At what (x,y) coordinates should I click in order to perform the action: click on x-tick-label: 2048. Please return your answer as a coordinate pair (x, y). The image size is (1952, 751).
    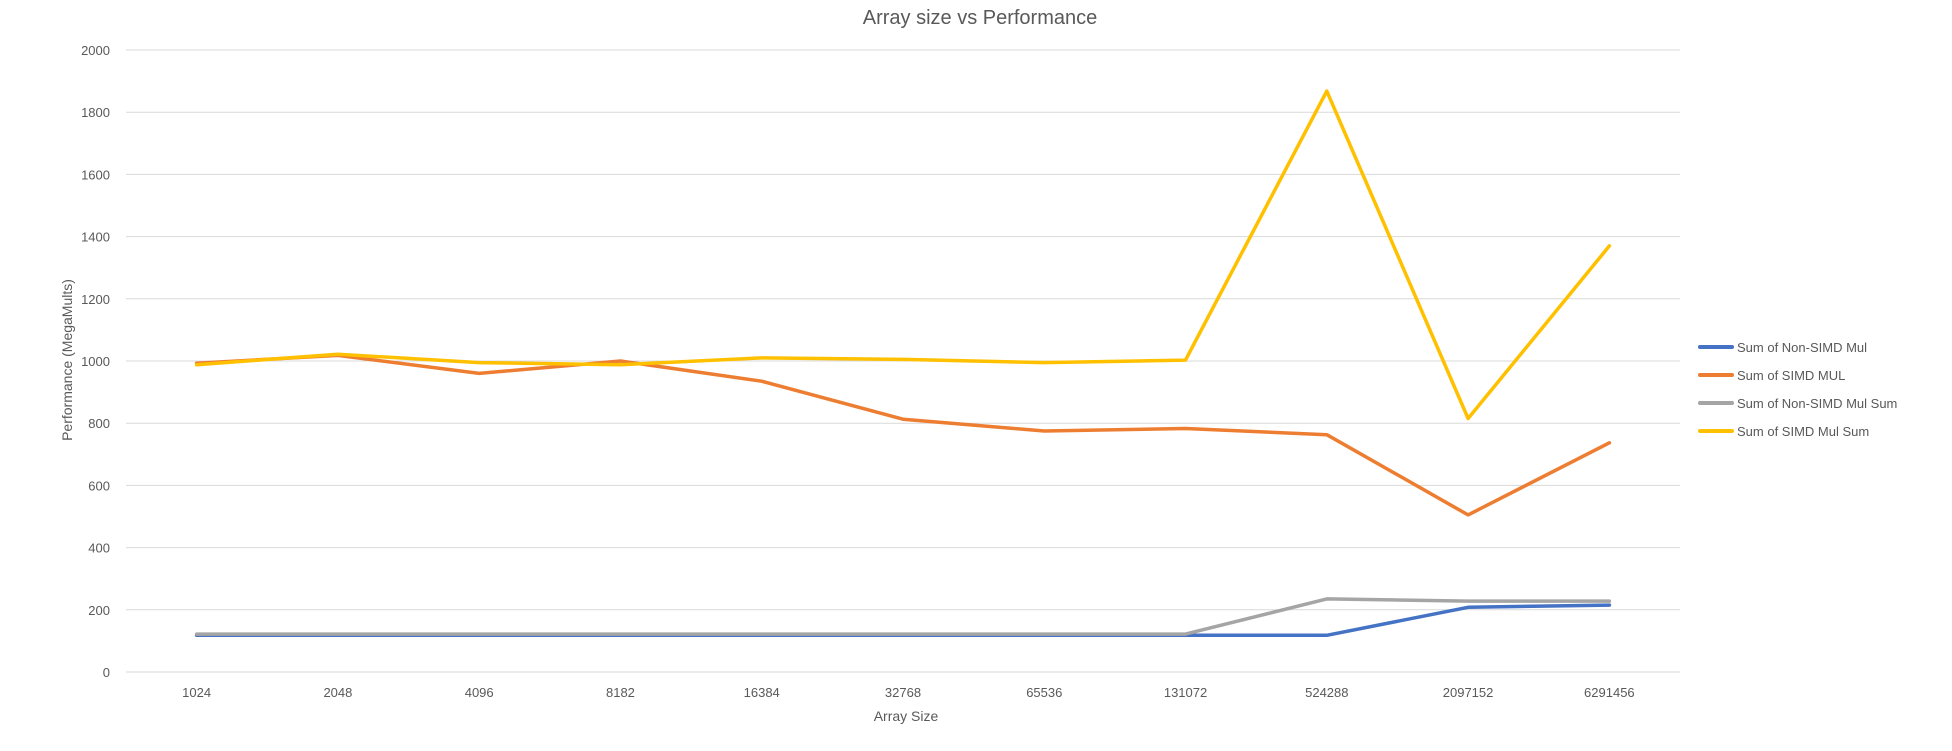
    Looking at the image, I should click on (337, 692).